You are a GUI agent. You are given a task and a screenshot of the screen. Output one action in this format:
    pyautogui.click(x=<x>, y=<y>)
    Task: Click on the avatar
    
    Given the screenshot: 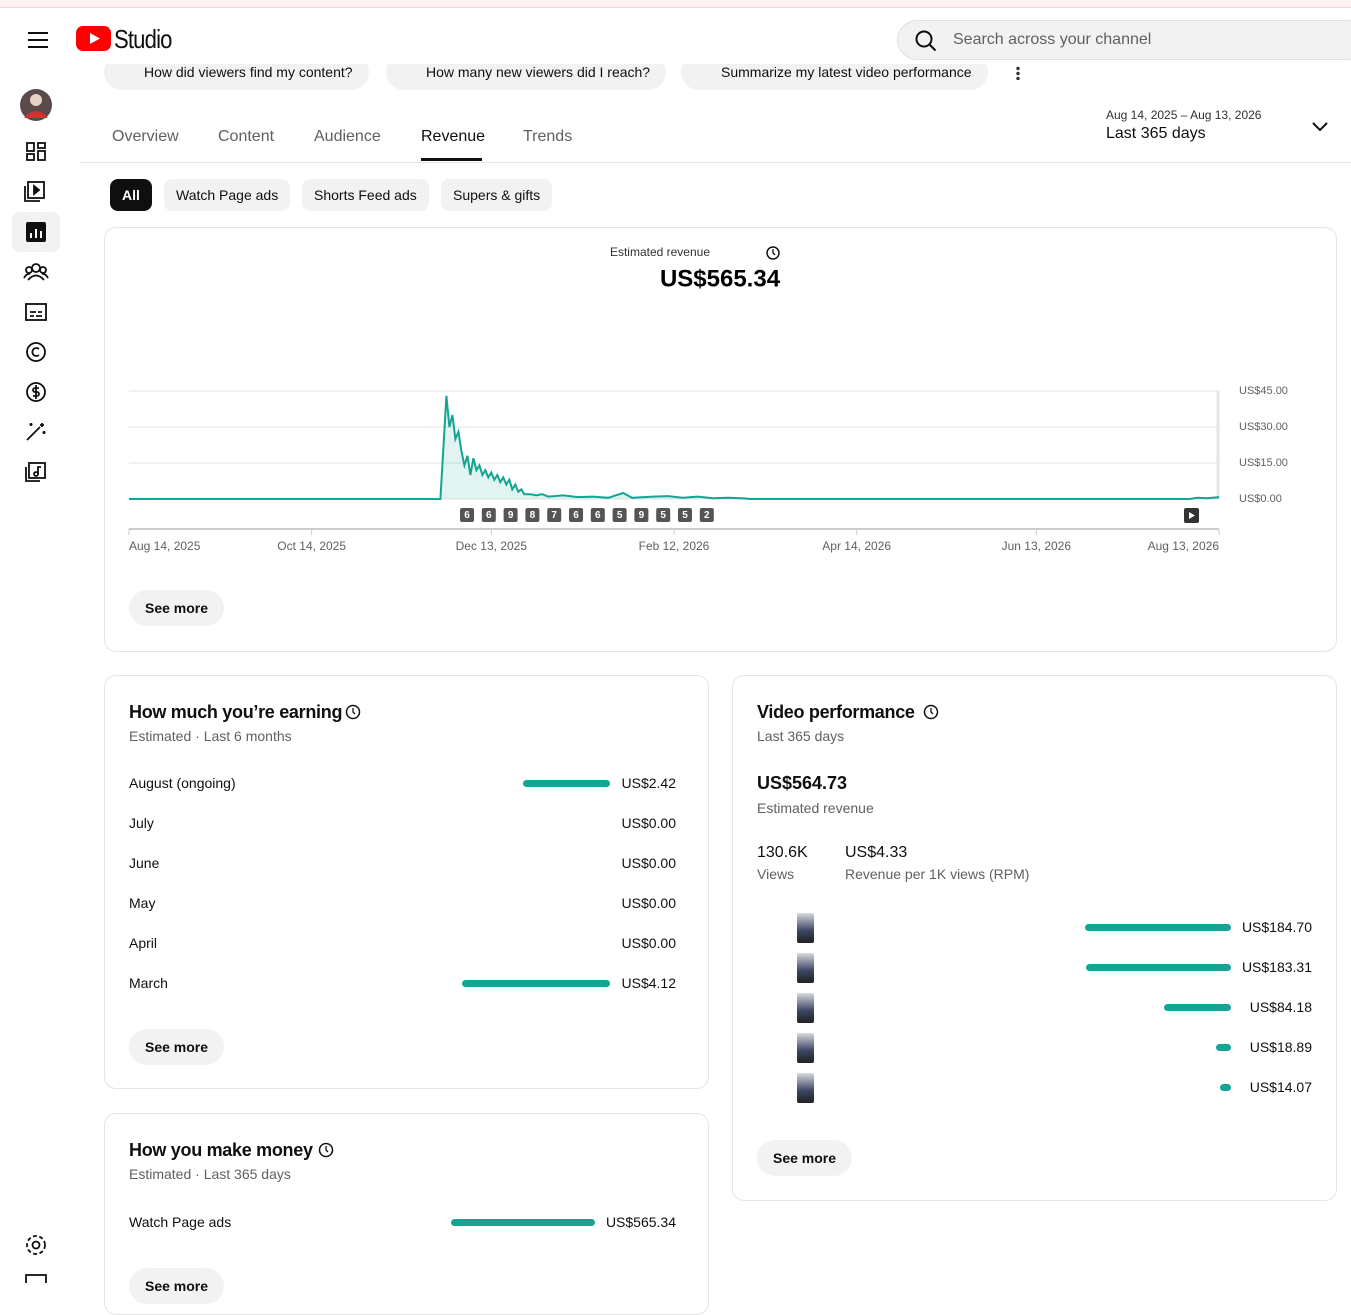 What is the action you would take?
    pyautogui.click(x=36, y=105)
    